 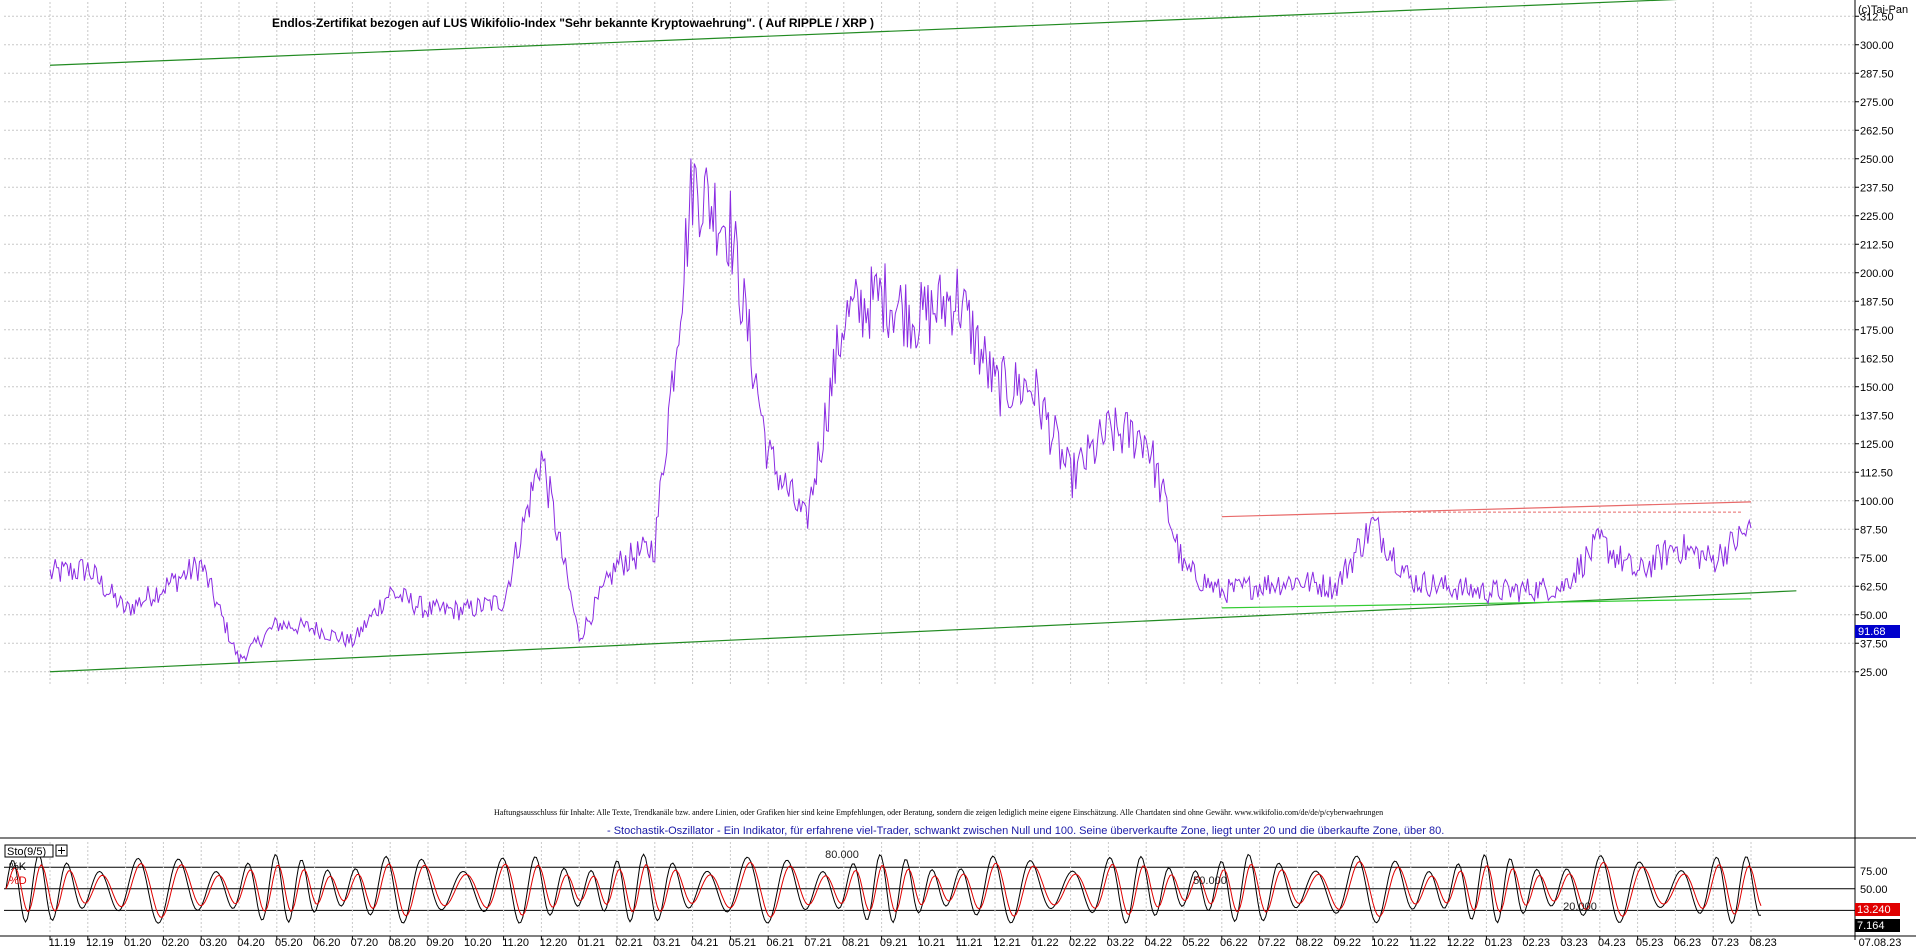 I want to click on x-tick-label: 07.20, so click(x=365, y=942).